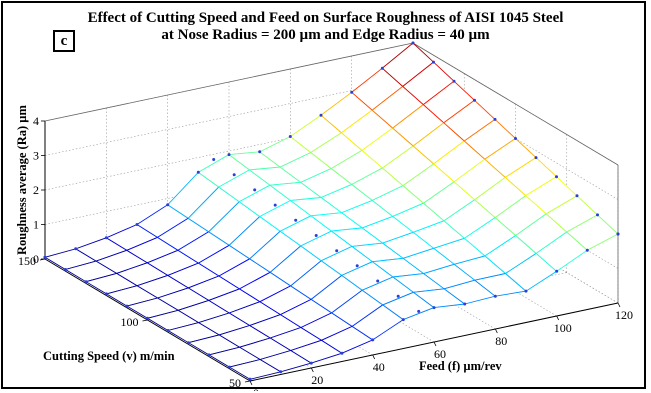 The width and height of the screenshot is (651, 393). Describe the element at coordinates (501, 341) in the screenshot. I see `x-tick-label: 80` at that location.